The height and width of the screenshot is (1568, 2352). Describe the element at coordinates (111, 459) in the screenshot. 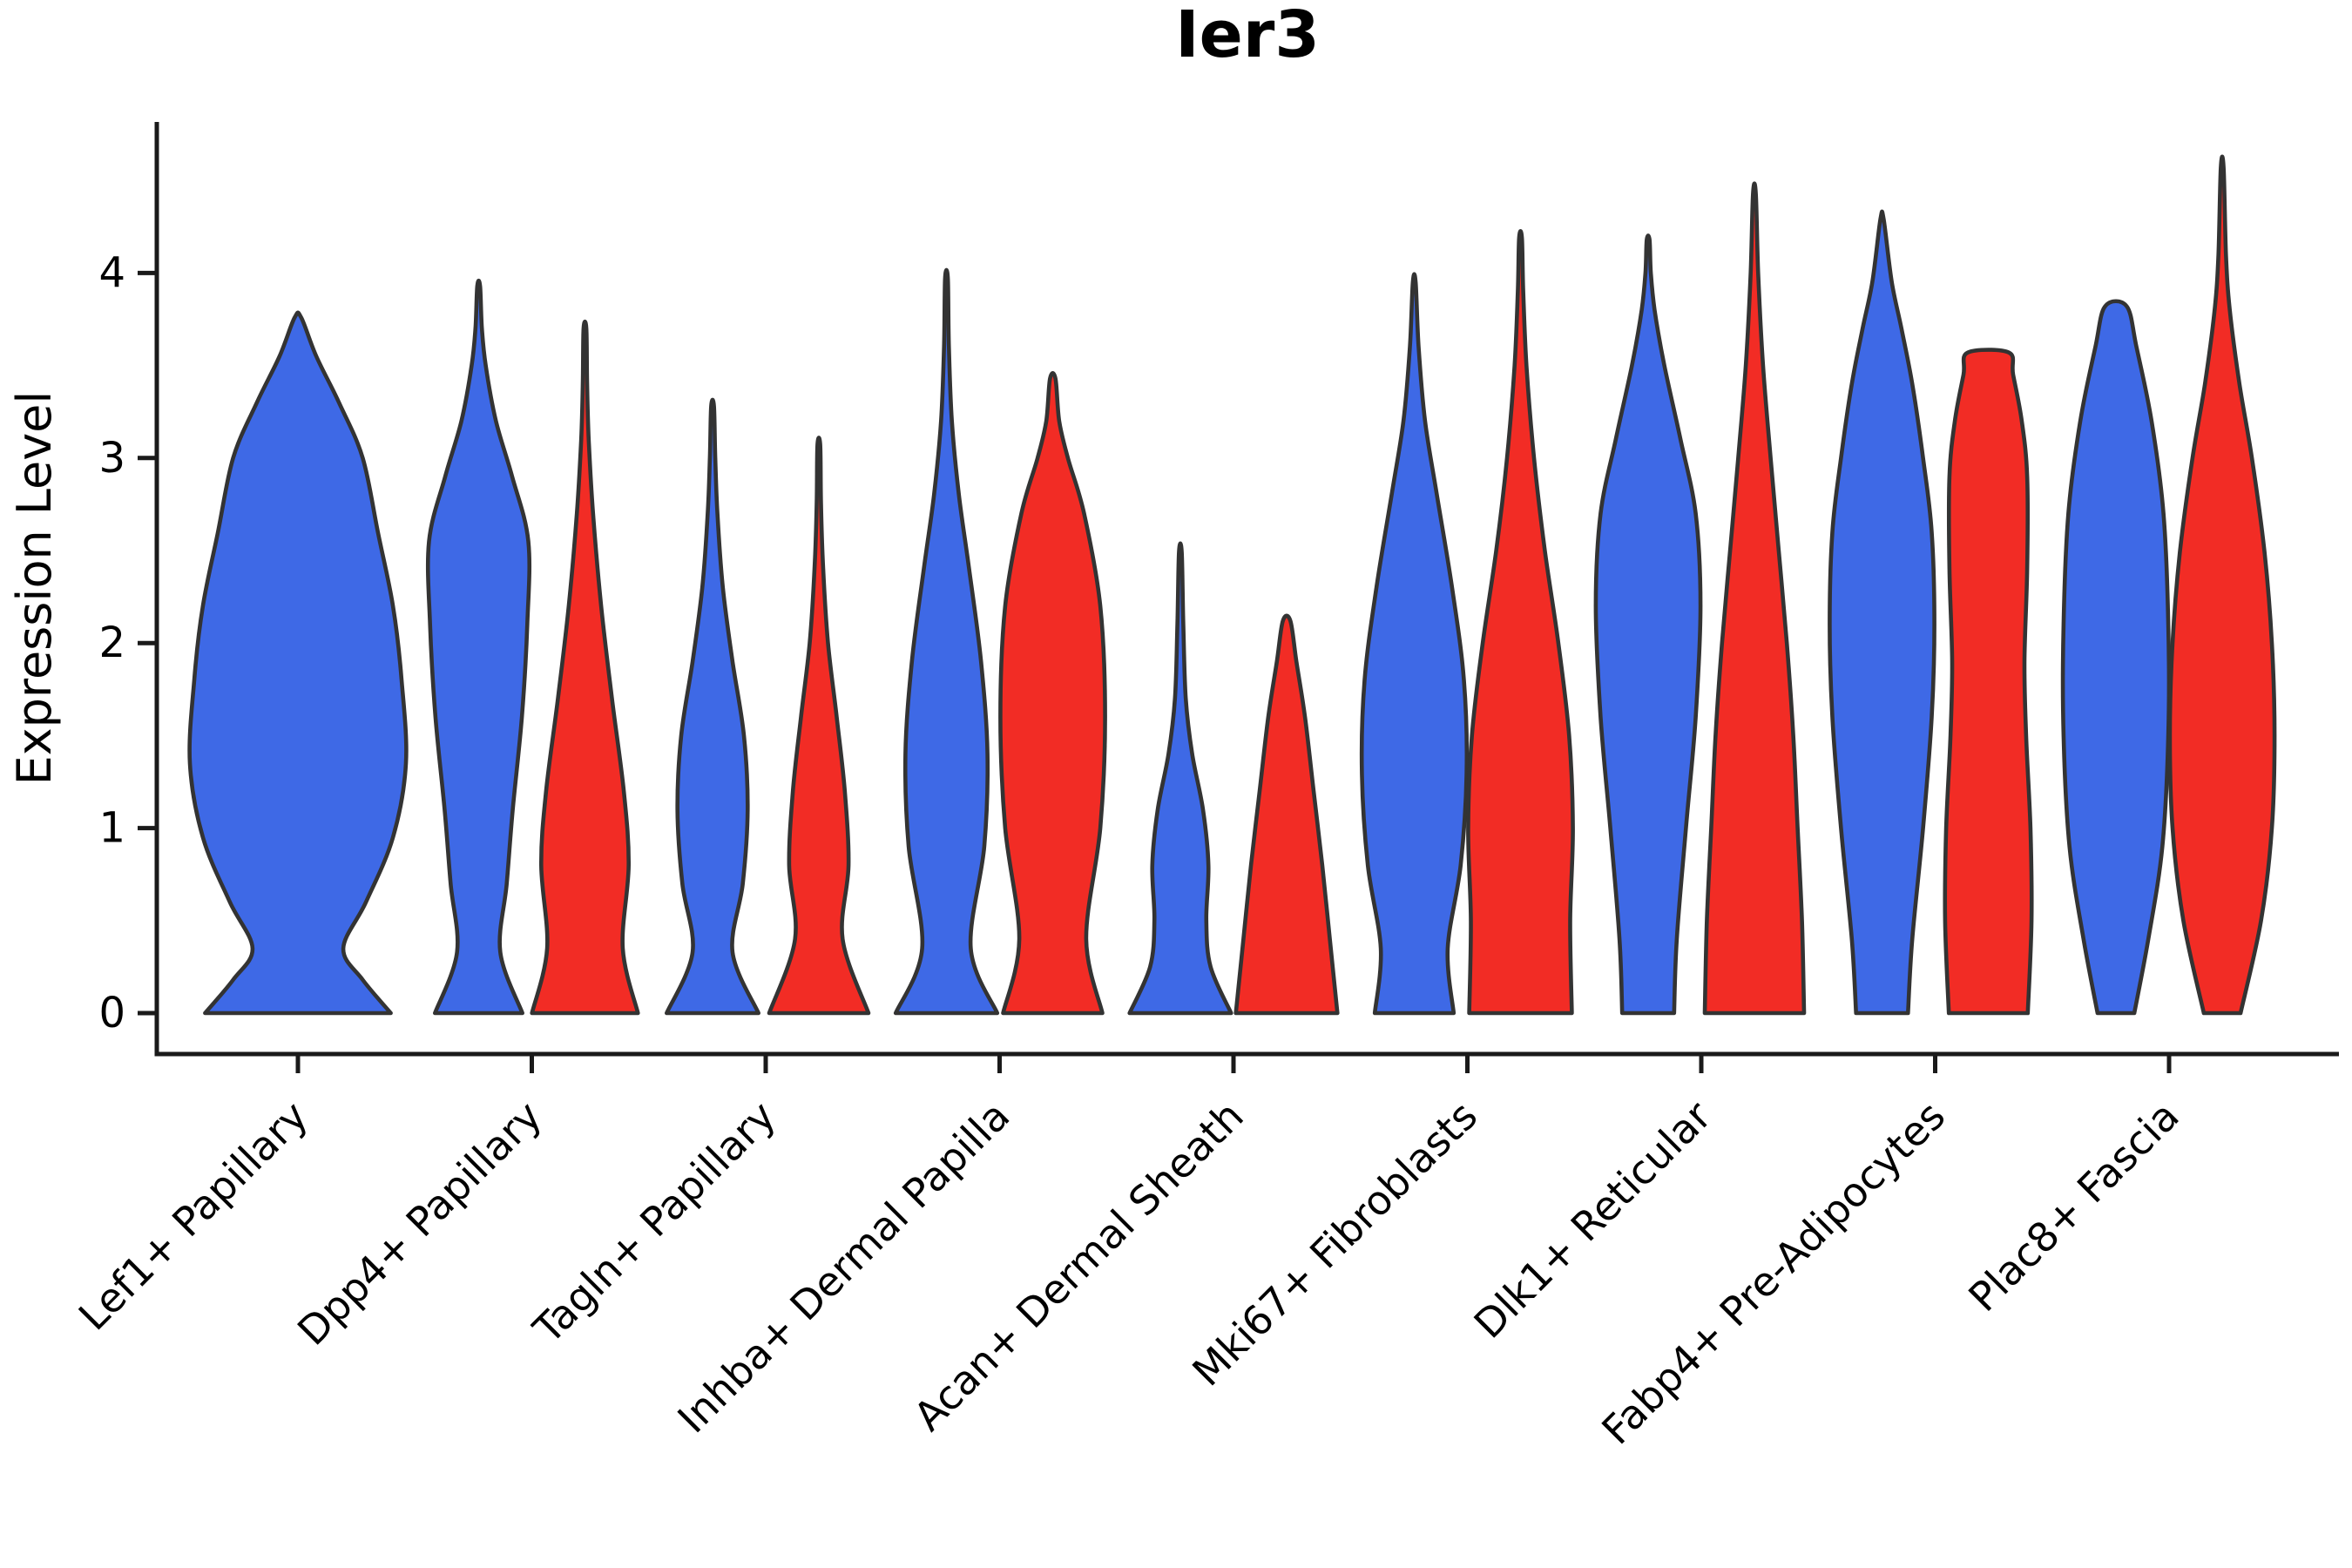

I see `y-tick-label: 3` at that location.